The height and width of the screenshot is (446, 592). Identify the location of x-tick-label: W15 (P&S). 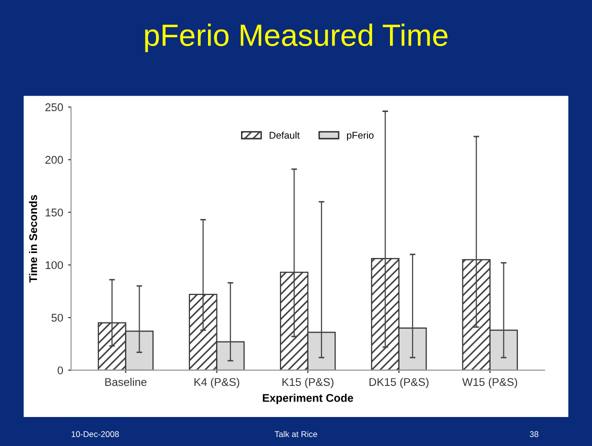
(490, 383).